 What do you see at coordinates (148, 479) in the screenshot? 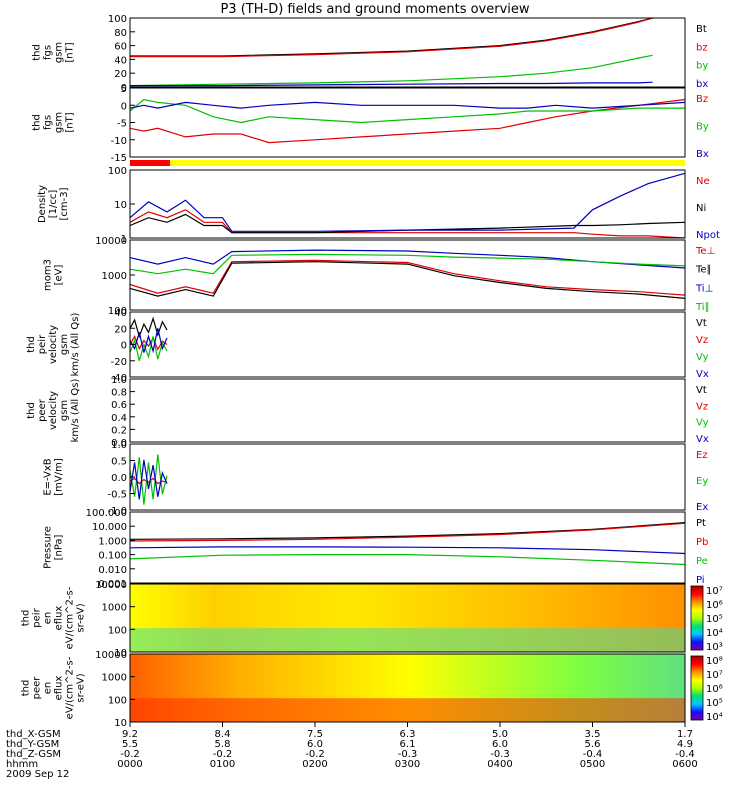
I see `series-line-Ex` at bounding box center [148, 479].